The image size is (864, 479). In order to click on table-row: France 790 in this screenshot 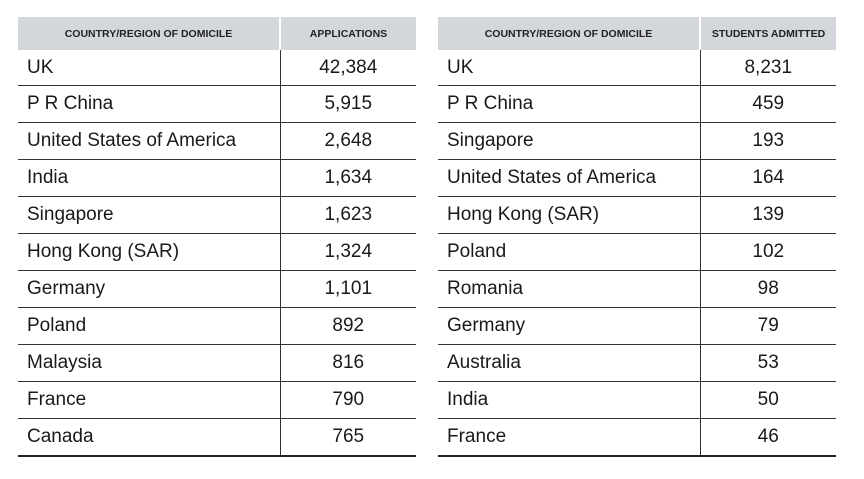, I will do `click(217, 400)`.